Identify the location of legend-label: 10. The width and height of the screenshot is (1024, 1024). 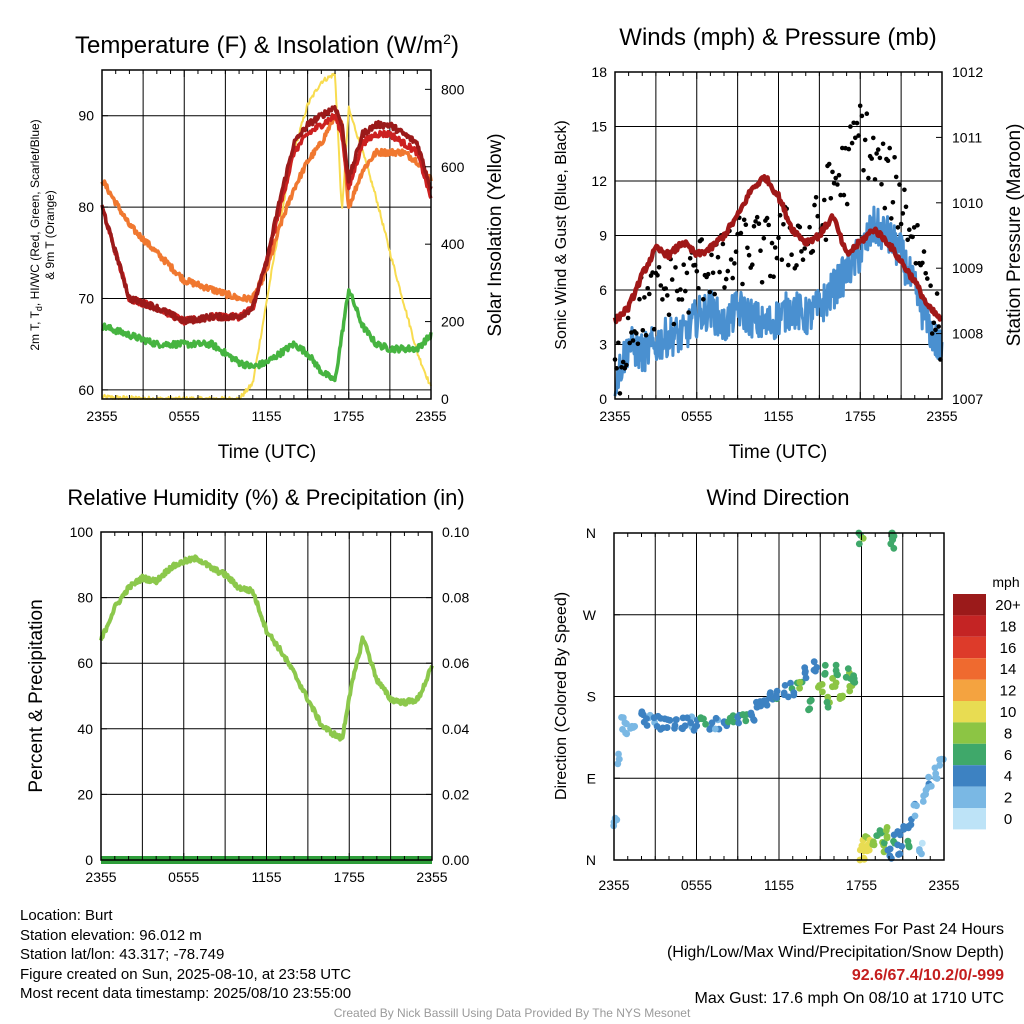
(1008, 712).